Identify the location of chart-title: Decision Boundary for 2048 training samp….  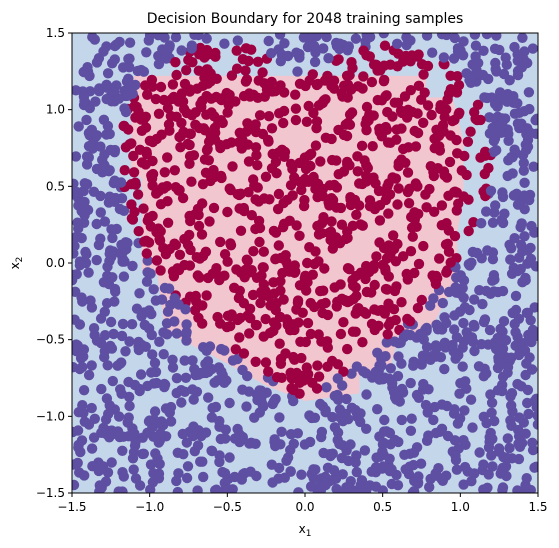
(305, 19).